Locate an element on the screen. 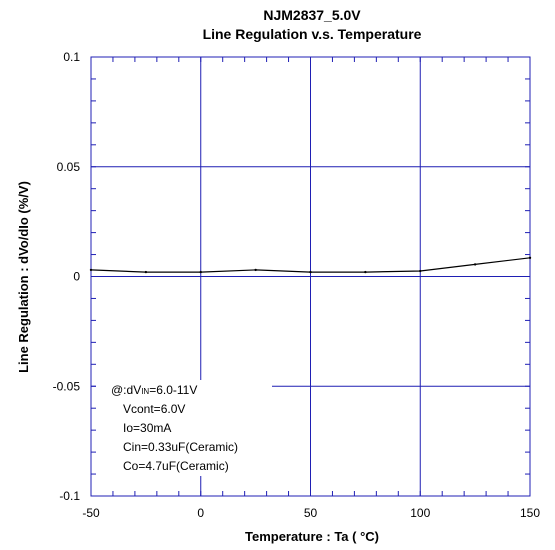 This screenshot has width=555, height=550. annotation-line-4: Cin=0.33uF(Ceramic) is located at coordinates (180, 447).